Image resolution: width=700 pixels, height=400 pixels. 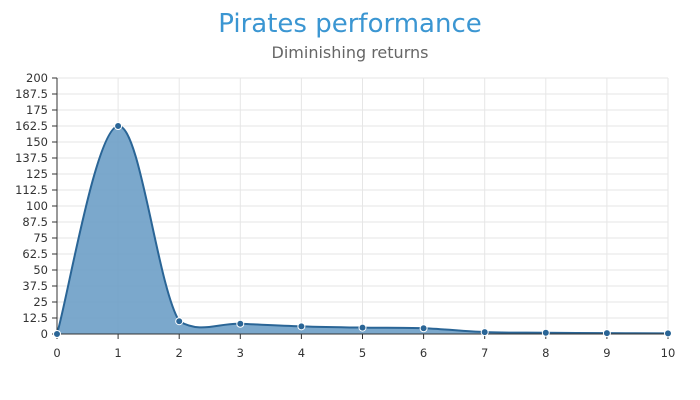 I want to click on y-tick-label: 87.5, so click(x=35, y=222).